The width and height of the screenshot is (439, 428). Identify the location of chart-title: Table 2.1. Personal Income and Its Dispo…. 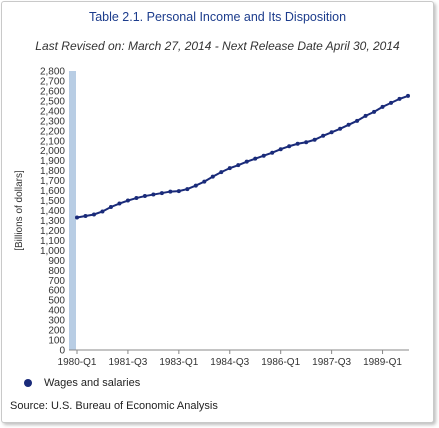
(217, 17).